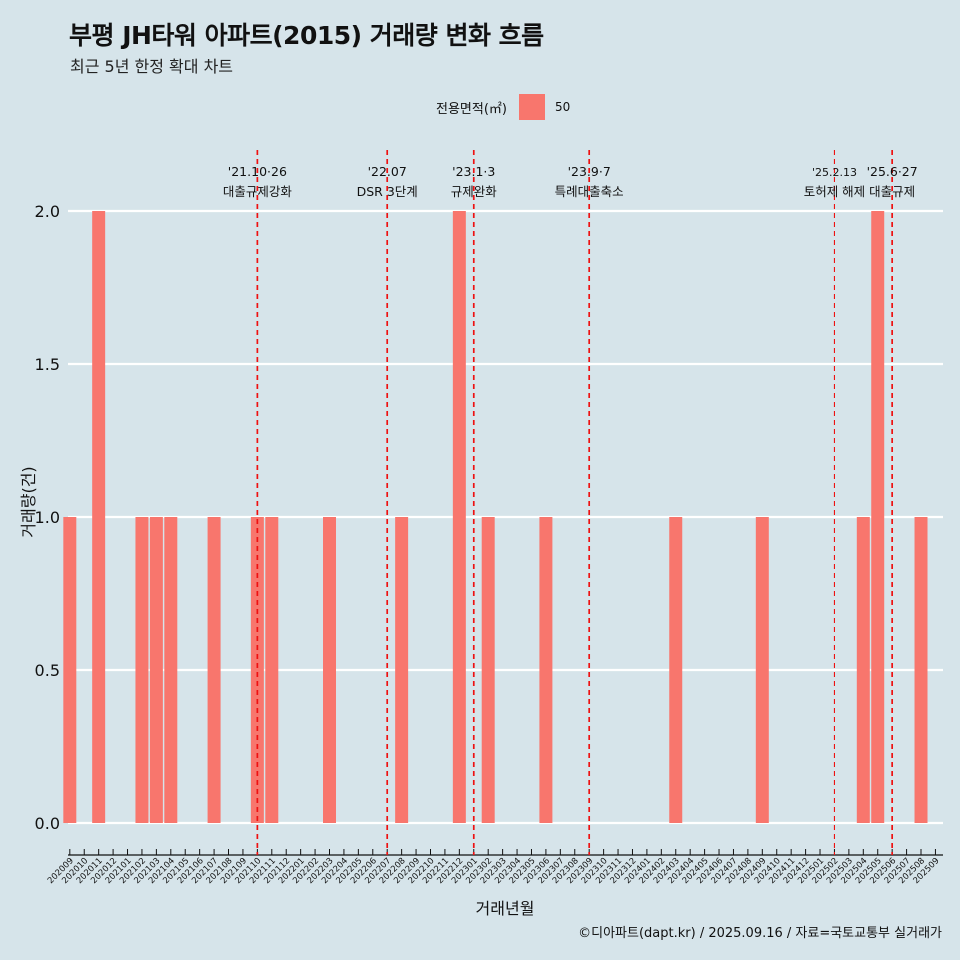 The image size is (960, 960). What do you see at coordinates (47, 823) in the screenshot?
I see `y-tick-label: 0.0` at bounding box center [47, 823].